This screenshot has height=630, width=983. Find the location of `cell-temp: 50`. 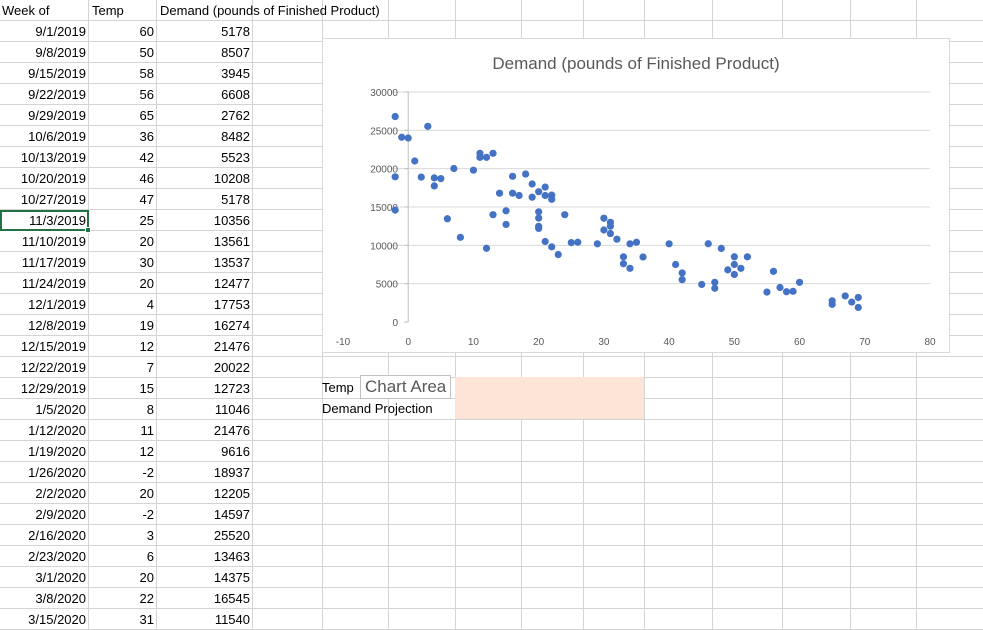

cell-temp: 50 is located at coordinates (146, 52).